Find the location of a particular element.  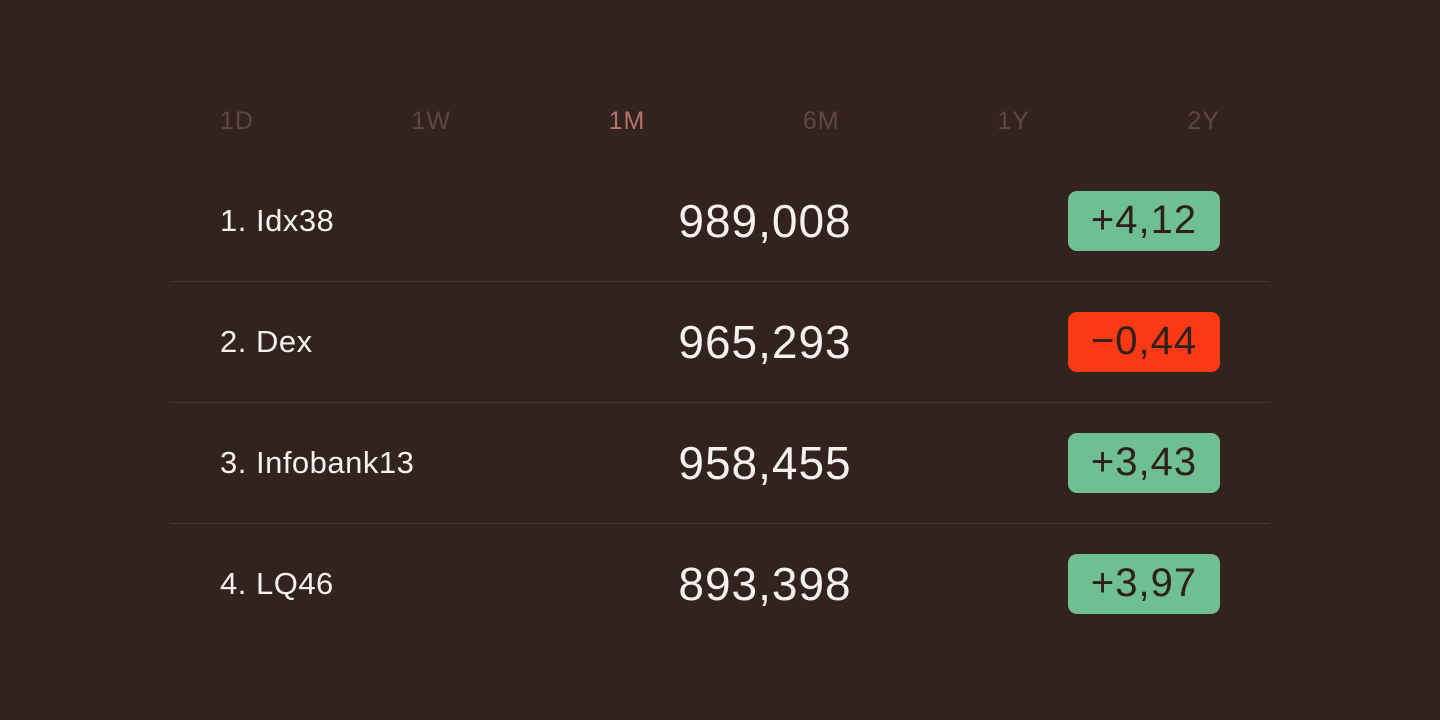

index-value: 989,008 is located at coordinates (765, 221).